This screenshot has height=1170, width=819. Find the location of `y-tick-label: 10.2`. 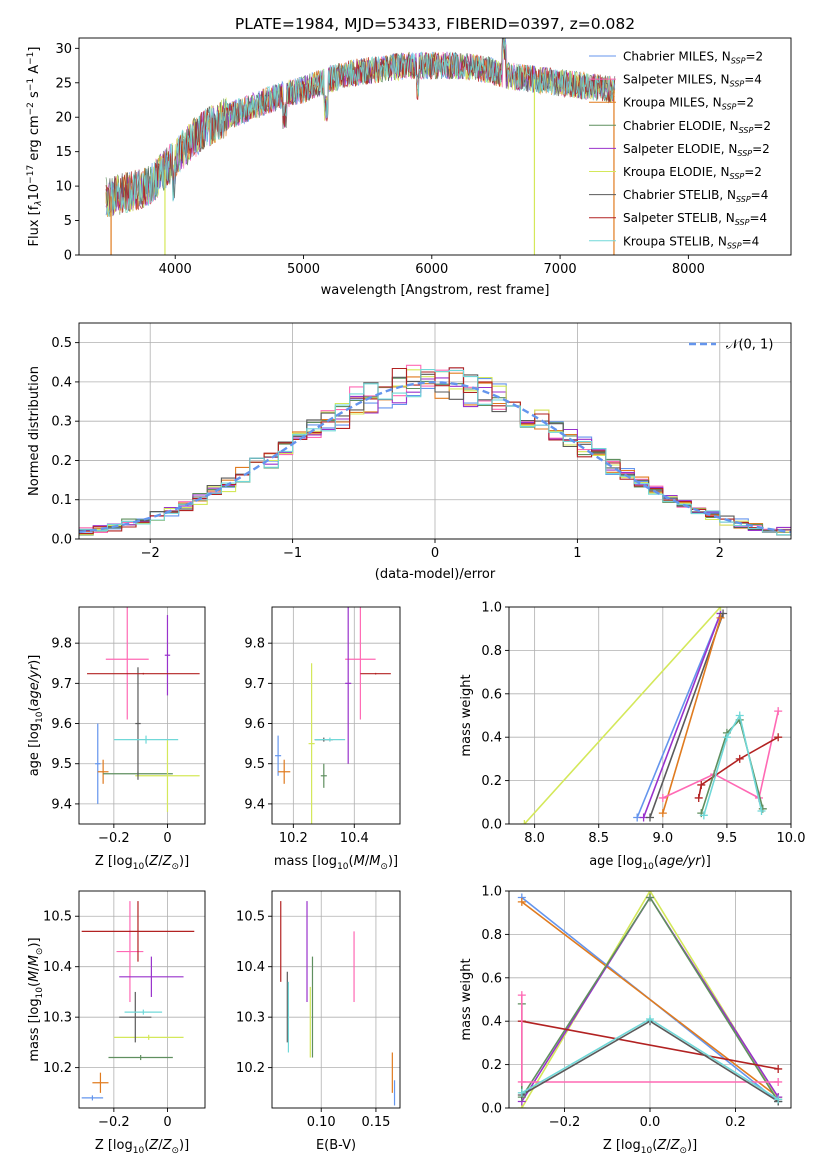

y-tick-label: 10.2 is located at coordinates (57, 1068).